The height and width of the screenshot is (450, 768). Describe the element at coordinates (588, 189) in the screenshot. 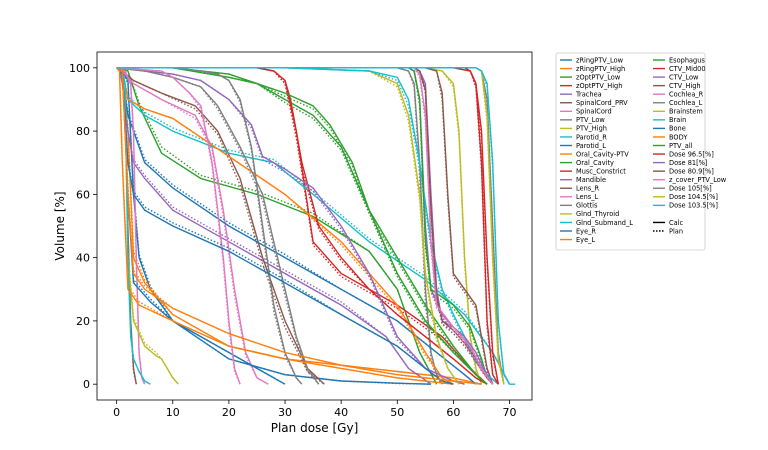

I see `legend-label: Lens_R` at that location.